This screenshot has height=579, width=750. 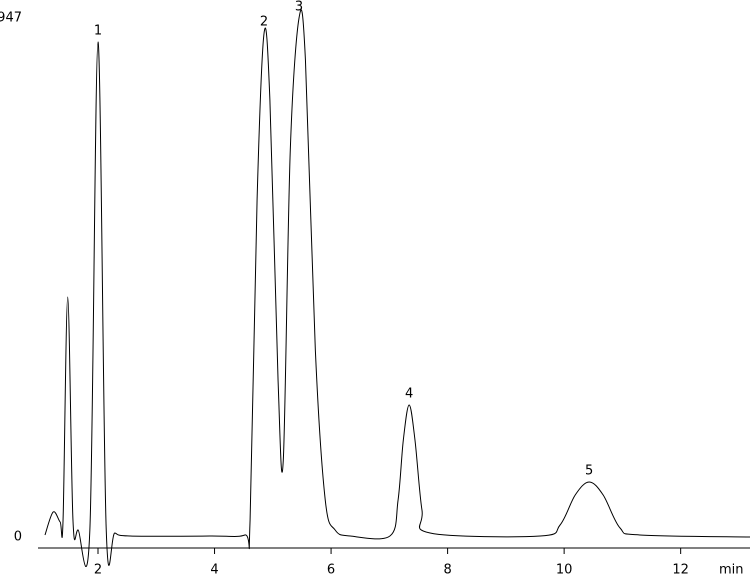 I want to click on y-tick-label: 0, so click(x=18, y=537).